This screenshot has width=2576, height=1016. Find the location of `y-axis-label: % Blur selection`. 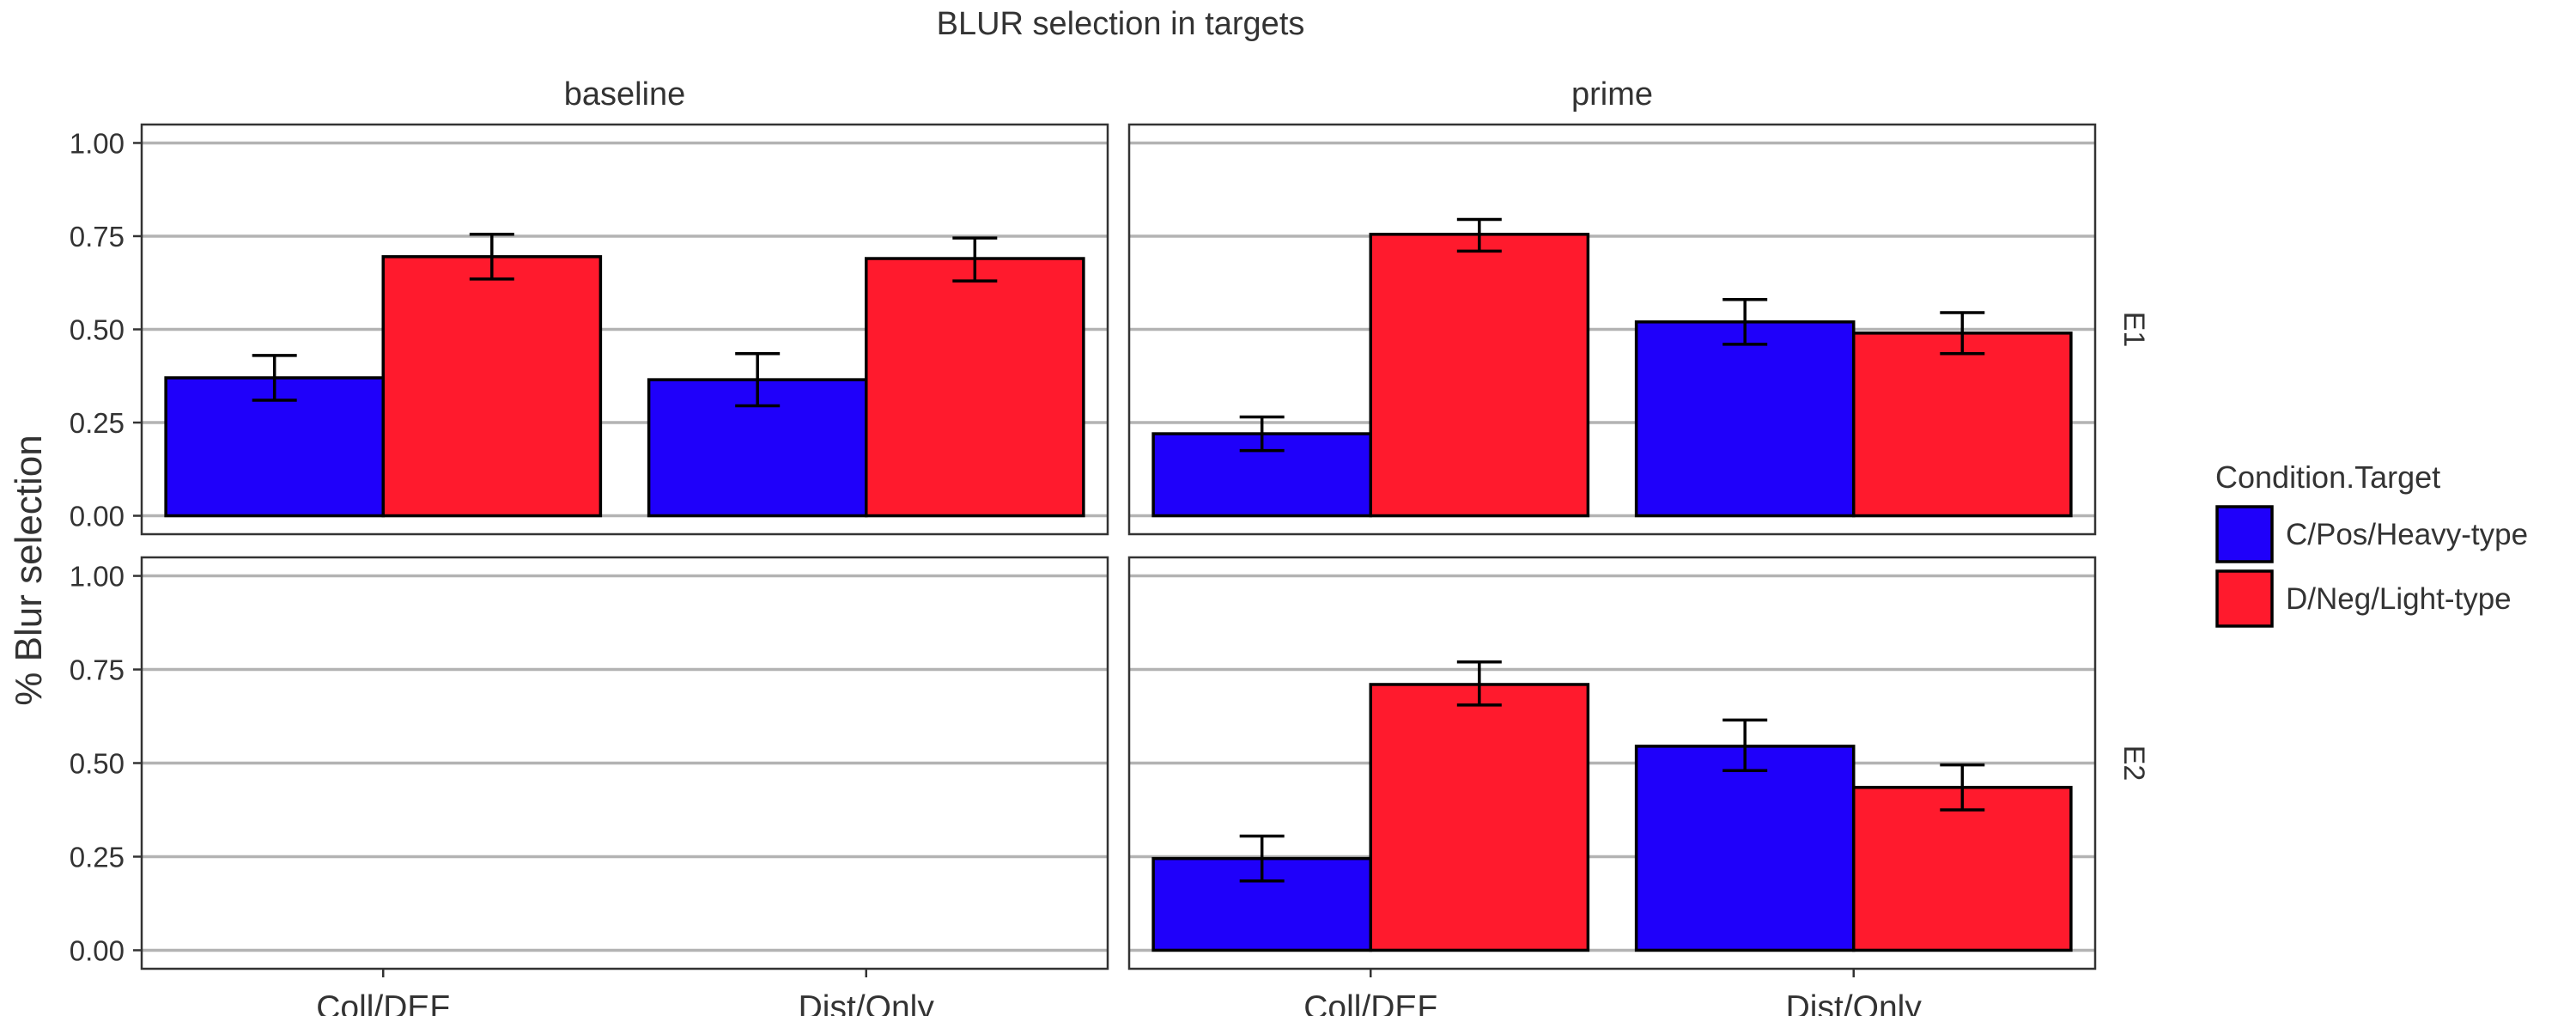

y-axis-label: % Blur selection is located at coordinates (29, 570).